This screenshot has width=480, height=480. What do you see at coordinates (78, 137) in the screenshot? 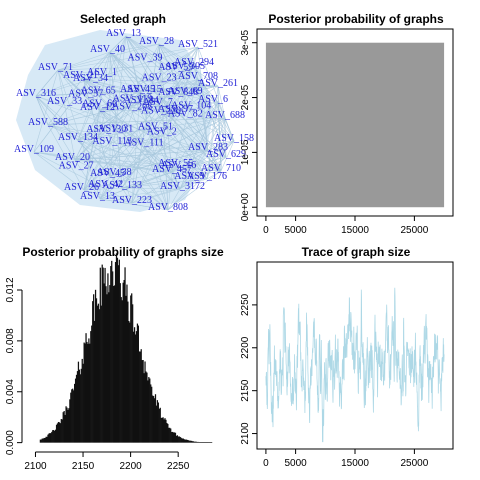
I see `network-node-label: ASV_134` at bounding box center [78, 137].